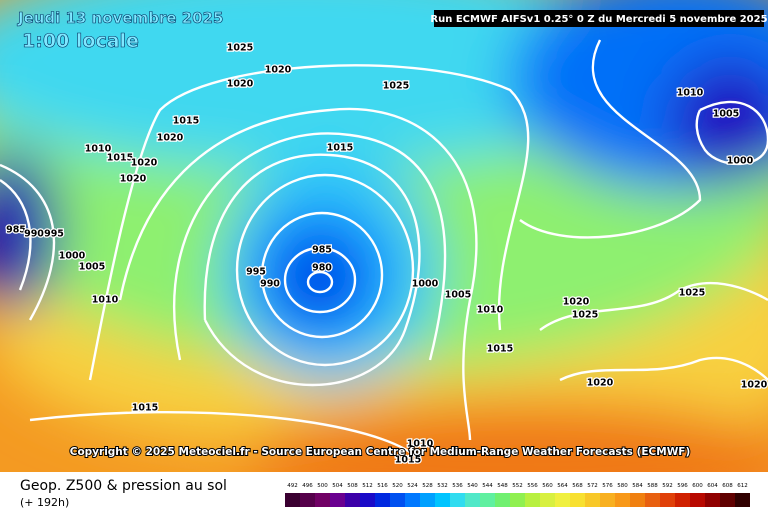  I want to click on run-box, so click(599, 18).